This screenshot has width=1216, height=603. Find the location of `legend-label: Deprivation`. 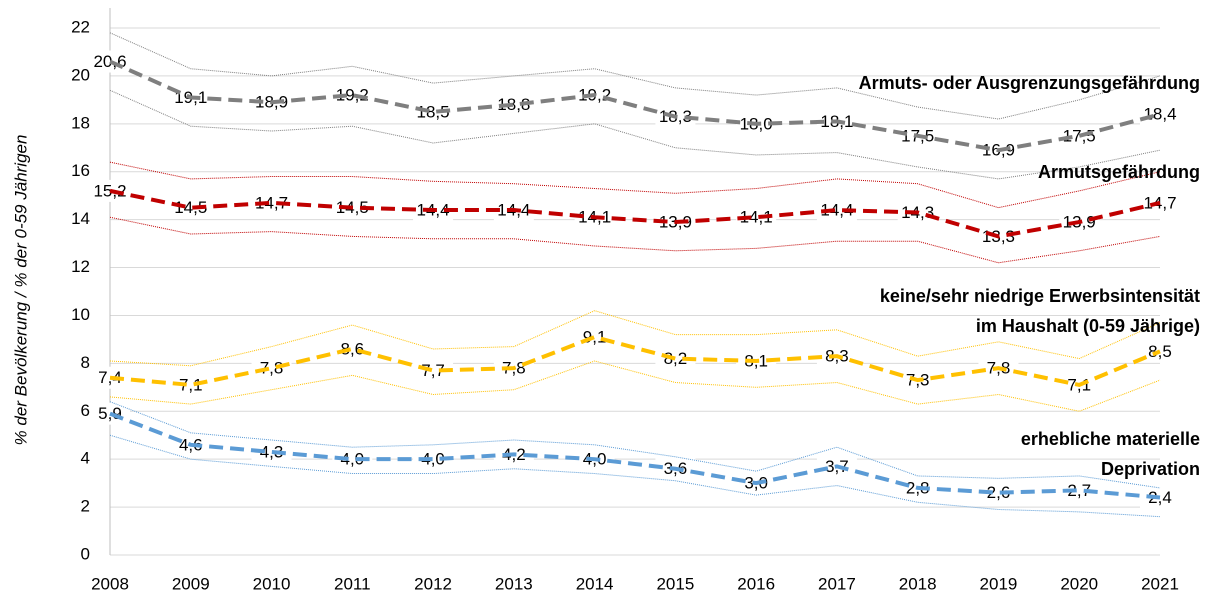

legend-label: Deprivation is located at coordinates (1150, 469).